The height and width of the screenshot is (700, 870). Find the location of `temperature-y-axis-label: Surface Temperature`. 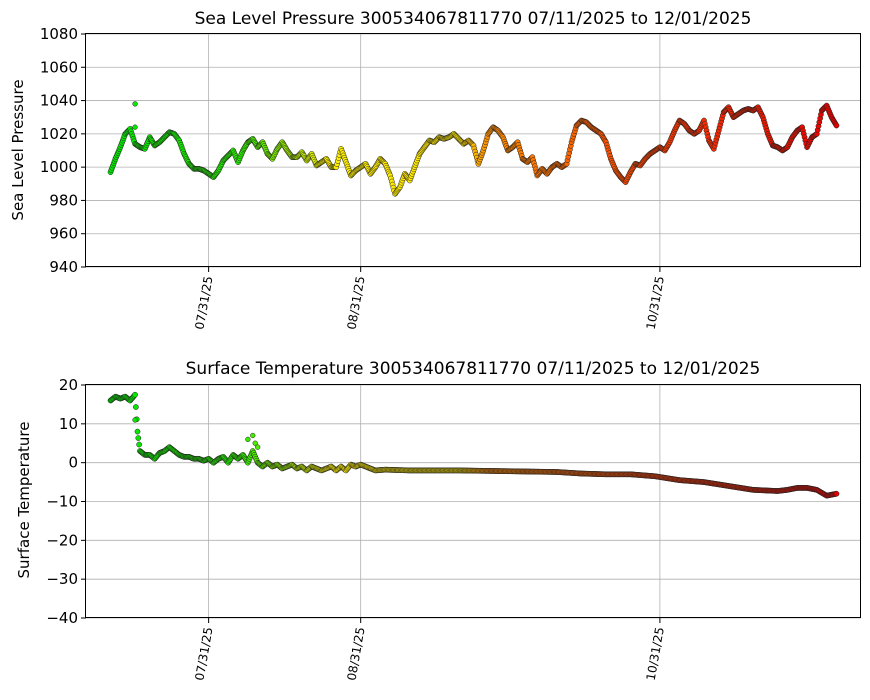

temperature-y-axis-label: Surface Temperature is located at coordinates (24, 500).